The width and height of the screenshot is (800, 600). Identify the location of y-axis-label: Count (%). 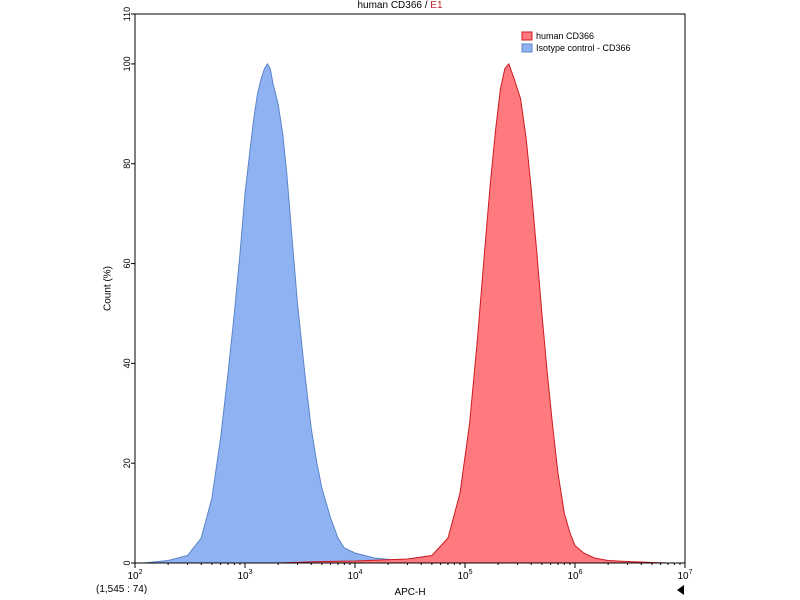
(108, 288).